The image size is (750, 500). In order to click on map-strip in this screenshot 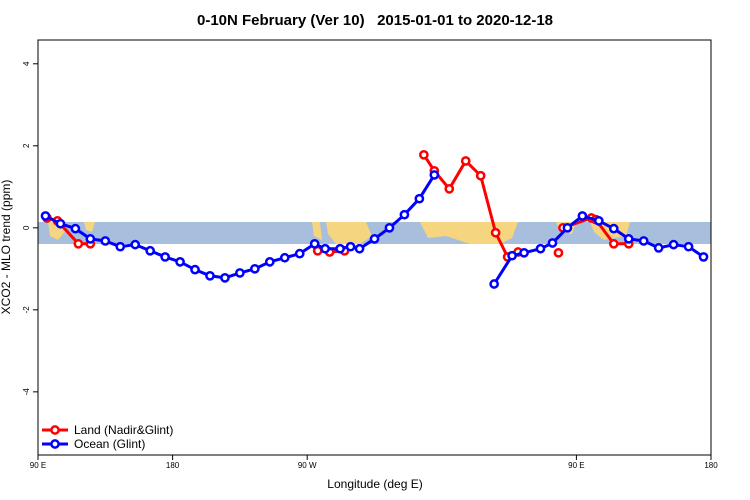, I will do `click(374, 233)`.